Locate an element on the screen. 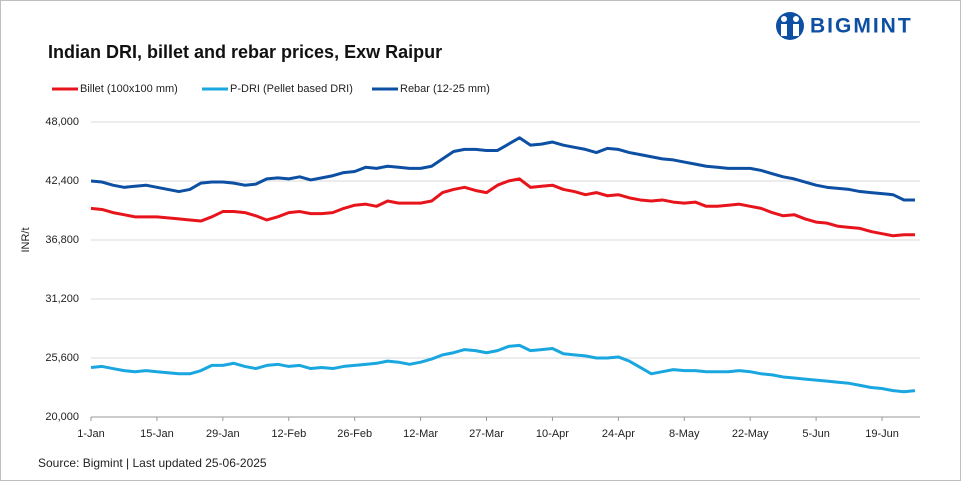 The width and height of the screenshot is (961, 481). x-tick-label: 1-Jan is located at coordinates (91, 434).